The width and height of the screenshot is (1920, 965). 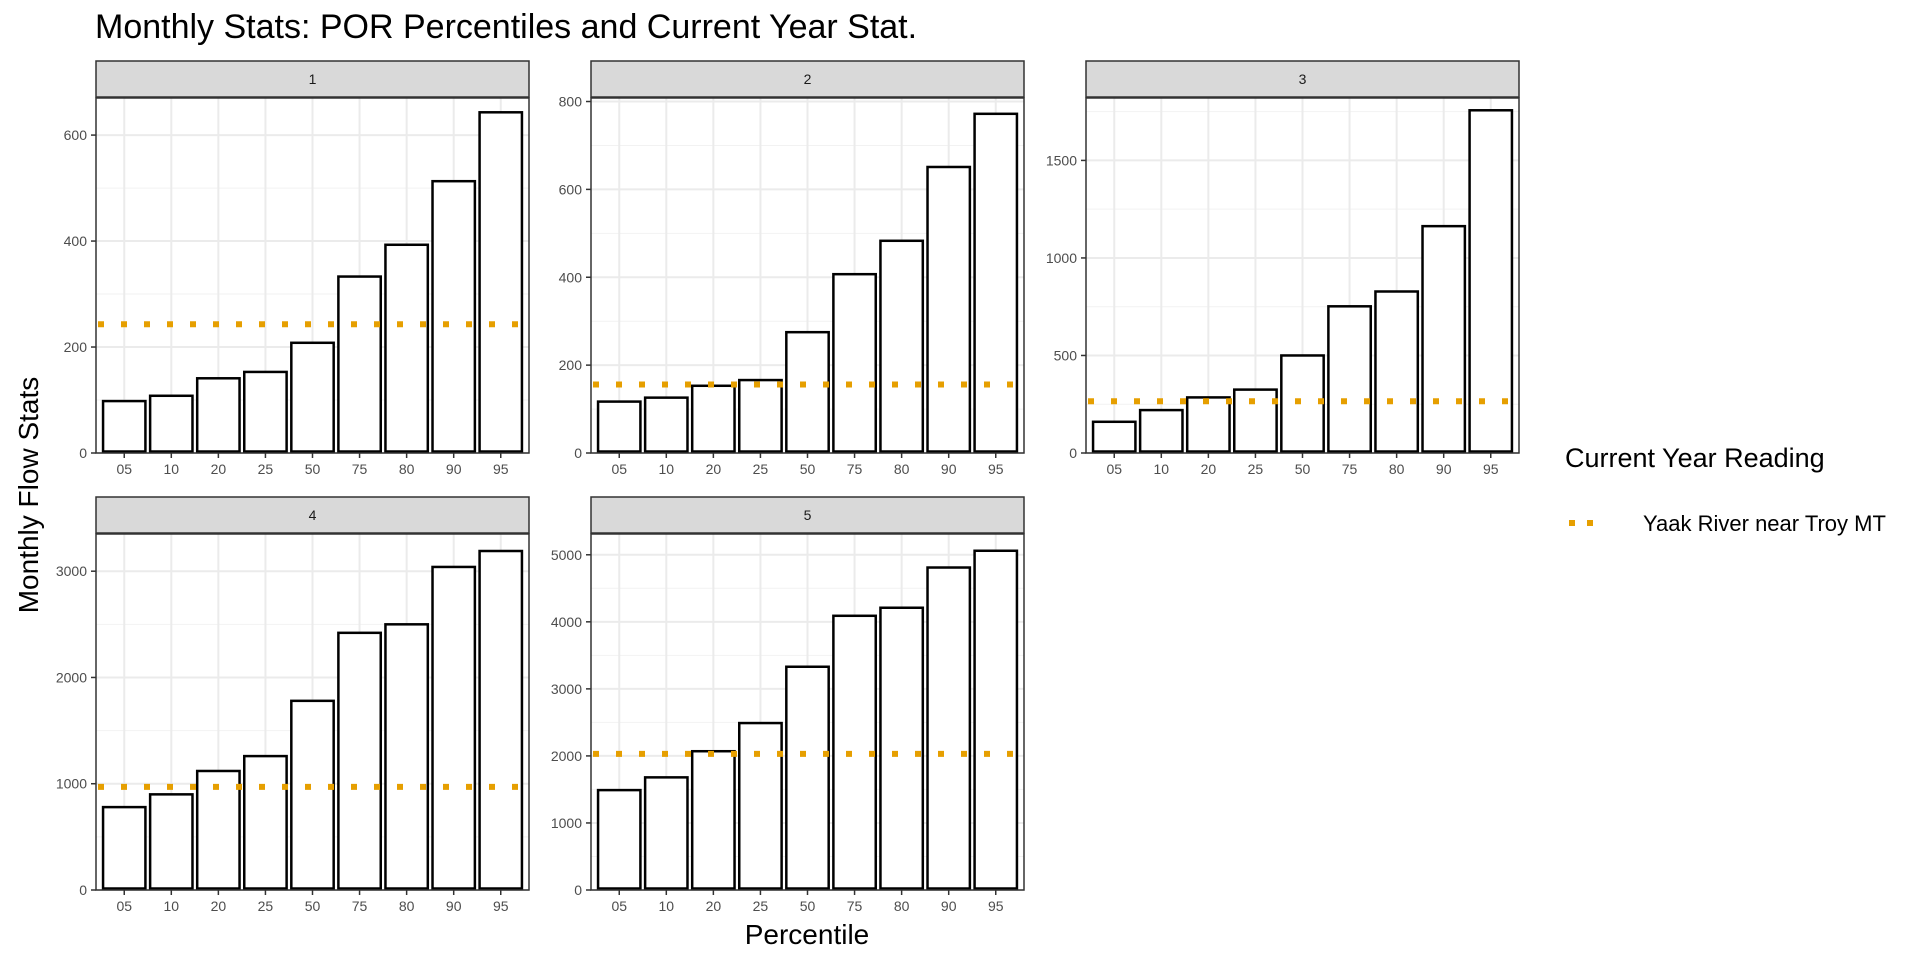 I want to click on panel-3: 3 0 500 1000 1500 05 10 20 25 50 75 80 90 95, so click(x=1283, y=268).